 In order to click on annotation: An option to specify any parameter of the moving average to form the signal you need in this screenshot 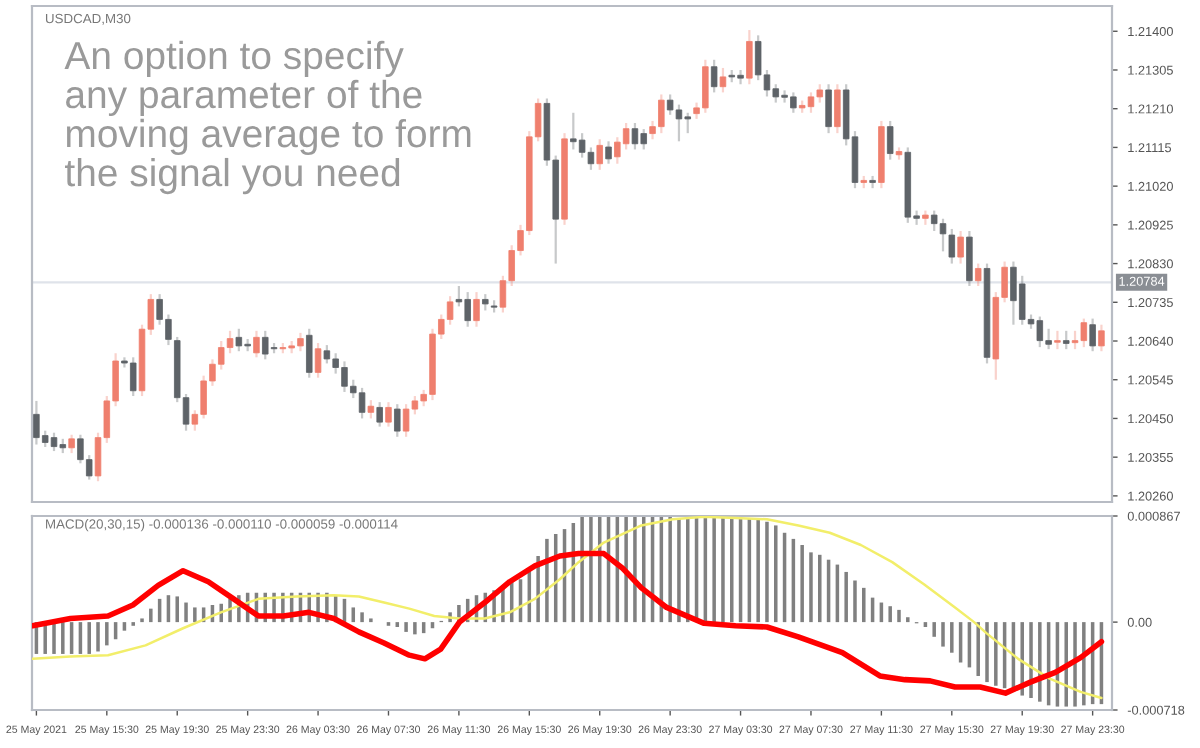, I will do `click(267, 117)`.